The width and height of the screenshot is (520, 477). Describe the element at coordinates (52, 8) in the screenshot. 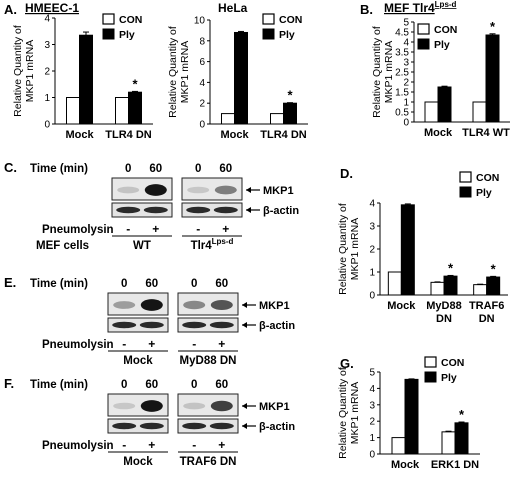

I see `chart-title: HMEEC-1` at that location.